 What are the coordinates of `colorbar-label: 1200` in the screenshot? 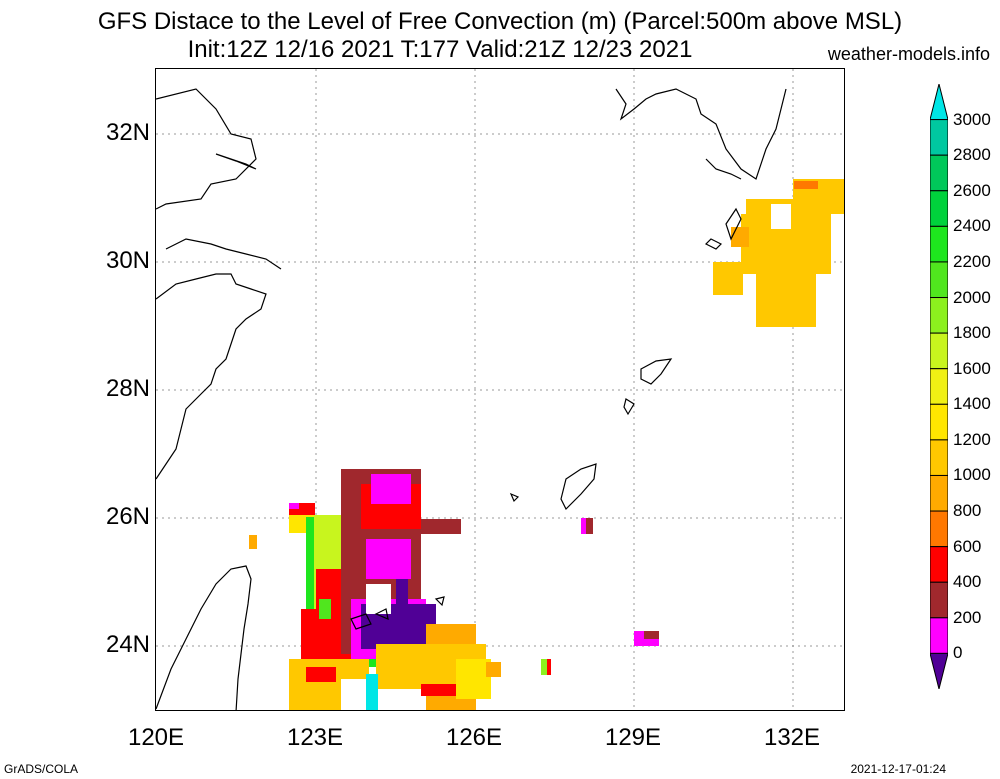 It's located at (972, 439).